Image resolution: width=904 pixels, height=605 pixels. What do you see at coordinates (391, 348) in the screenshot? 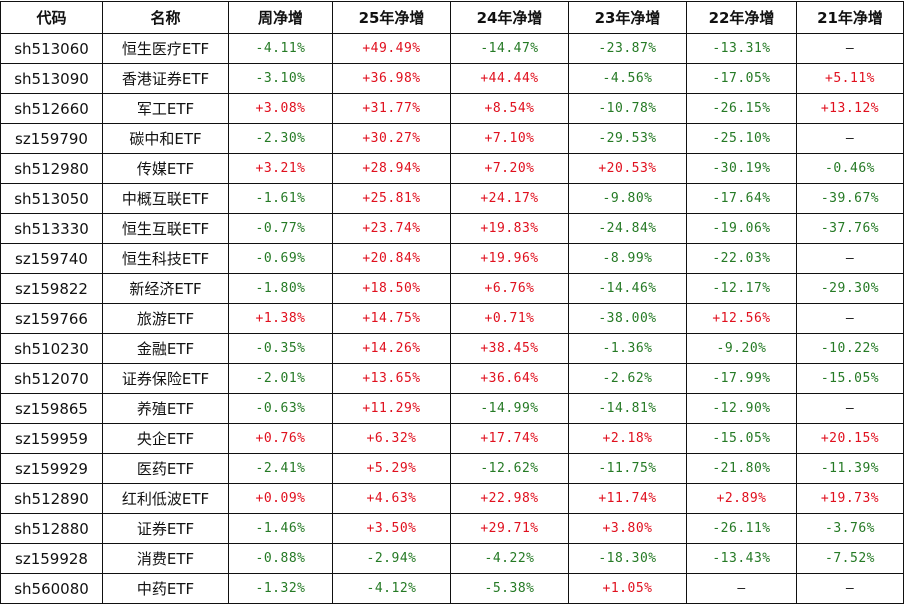
I see `2025-change-cell: +14.26%` at bounding box center [391, 348].